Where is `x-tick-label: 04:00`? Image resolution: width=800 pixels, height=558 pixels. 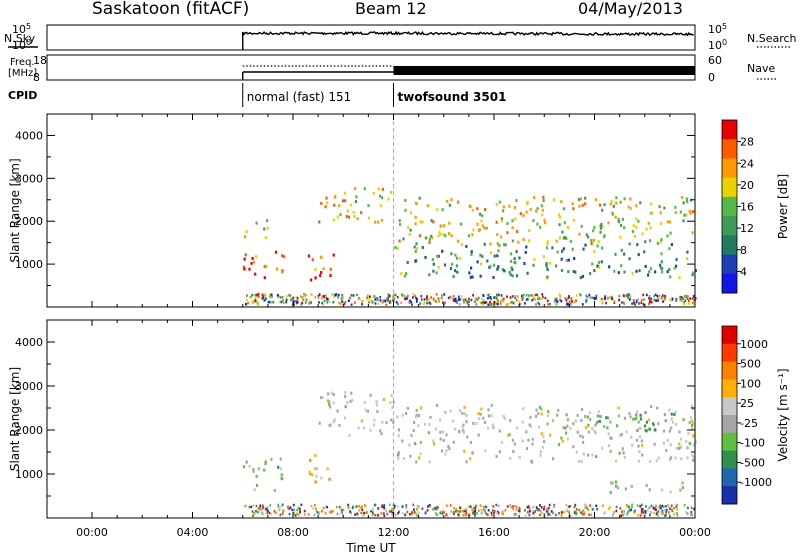
x-tick-label: 04:00 is located at coordinates (193, 532).